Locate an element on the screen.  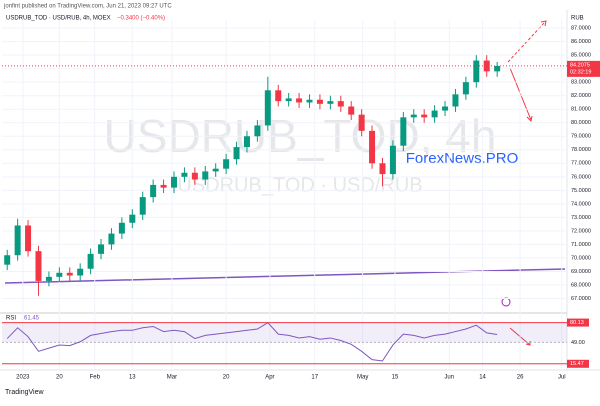
y-tick-label: 67.0000 is located at coordinates (581, 299).